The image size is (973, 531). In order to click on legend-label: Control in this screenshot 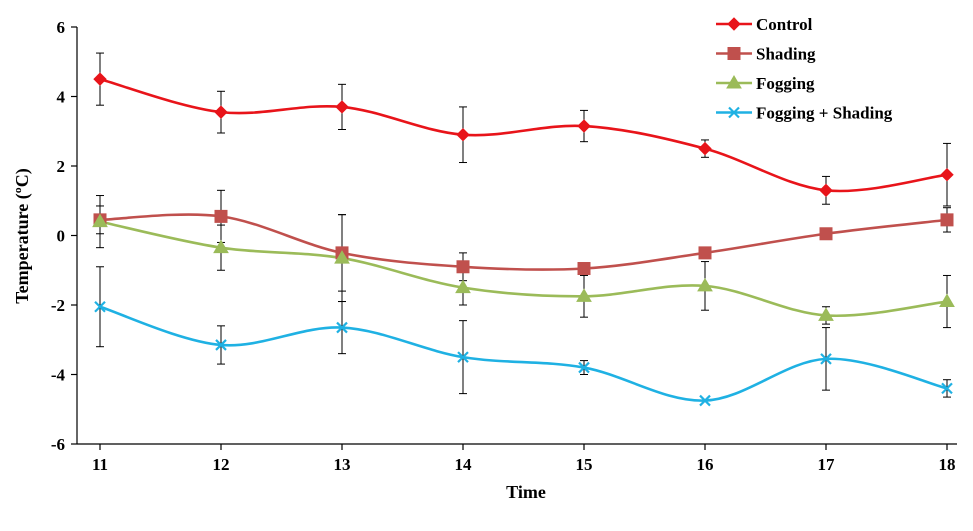, I will do `click(784, 24)`.